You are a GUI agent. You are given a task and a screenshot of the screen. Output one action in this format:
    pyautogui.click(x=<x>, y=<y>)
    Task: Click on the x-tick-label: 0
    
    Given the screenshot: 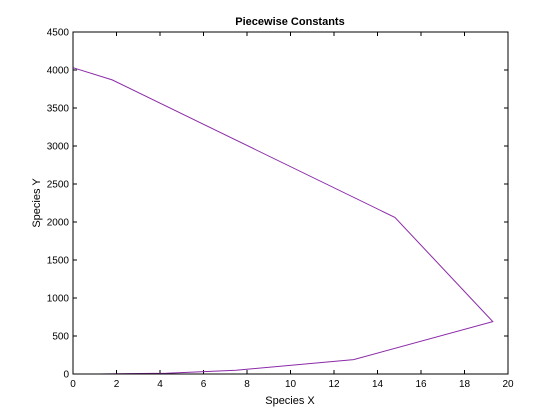 What is the action you would take?
    pyautogui.click(x=73, y=384)
    